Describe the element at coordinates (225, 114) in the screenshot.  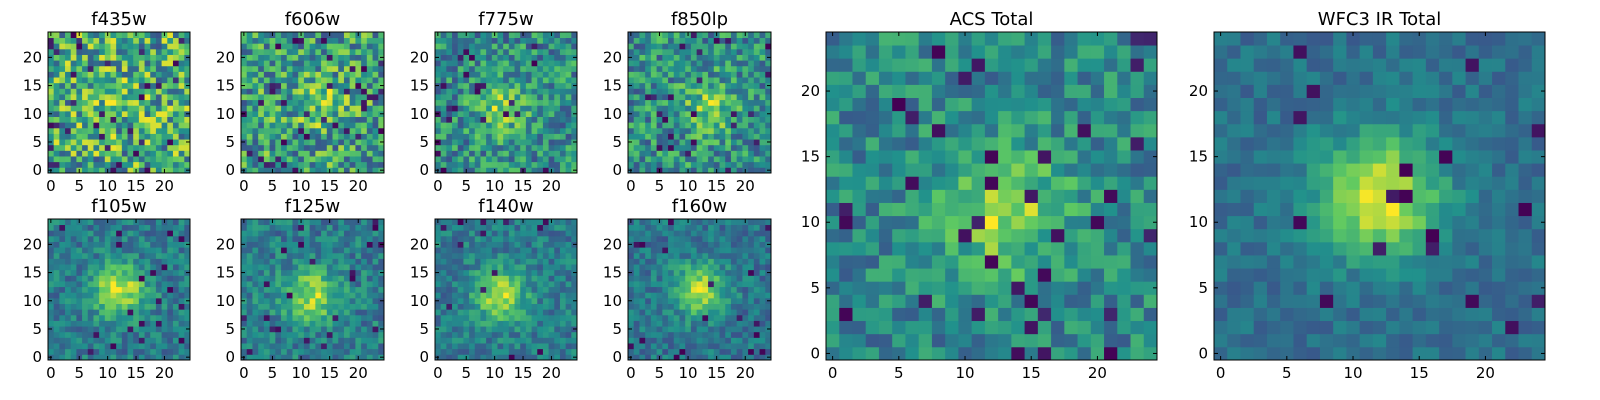
I see `y-tick-label: 10` at that location.